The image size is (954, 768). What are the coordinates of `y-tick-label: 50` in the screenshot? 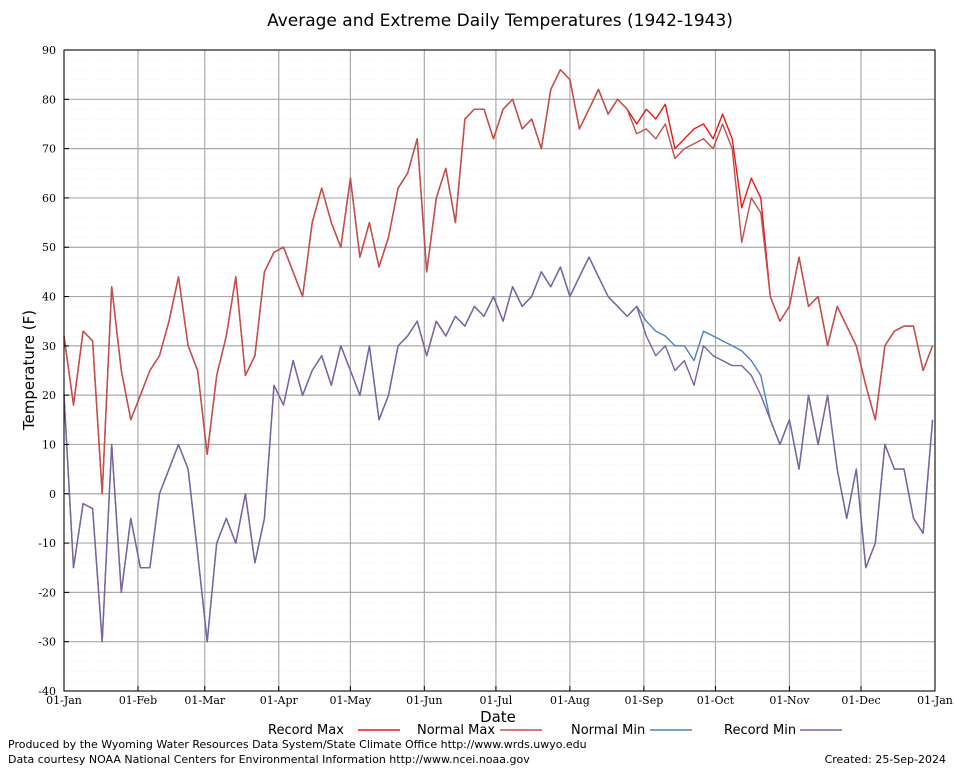 It's located at (49, 247).